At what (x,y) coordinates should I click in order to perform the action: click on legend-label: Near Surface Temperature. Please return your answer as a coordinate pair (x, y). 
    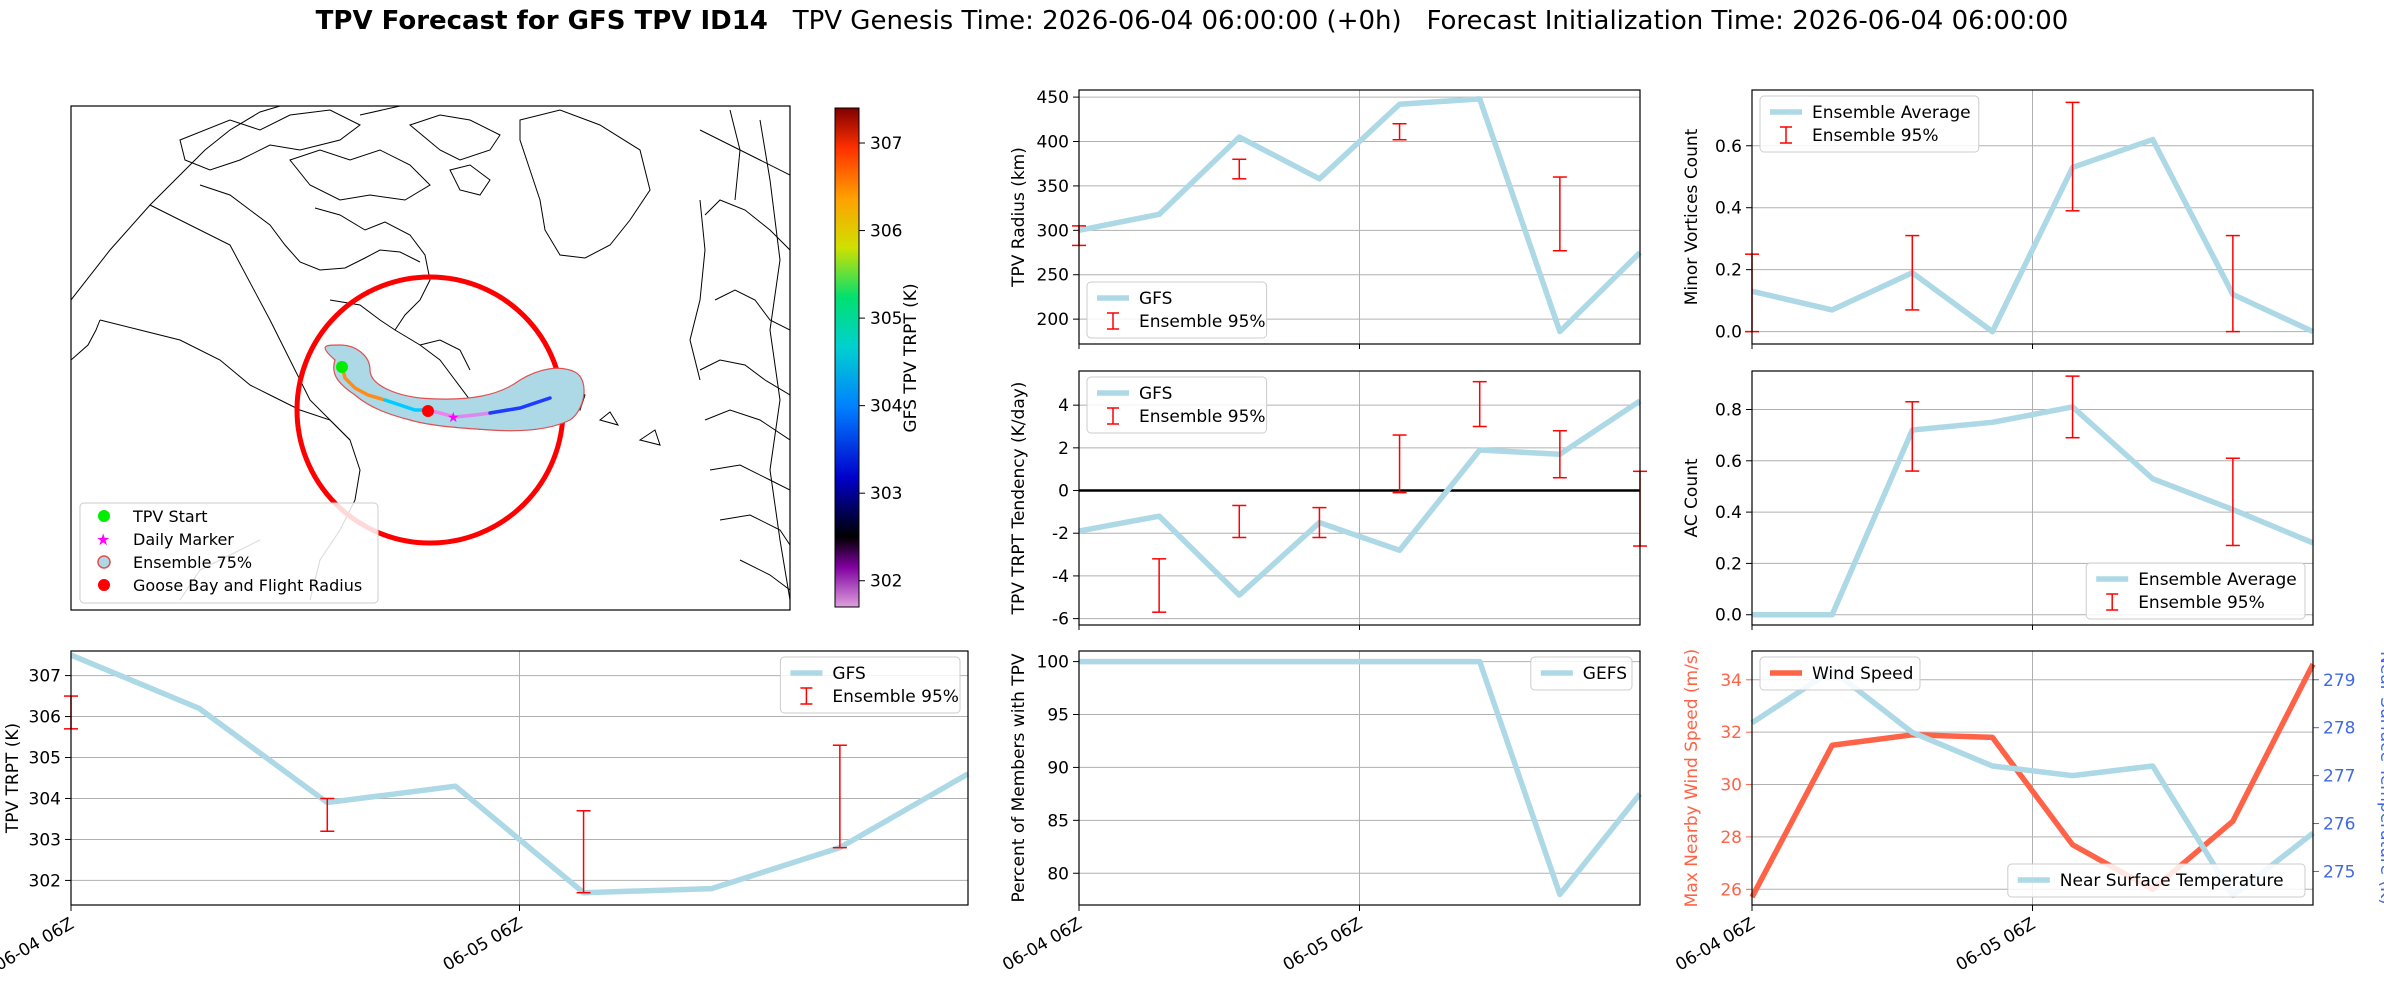
    Looking at the image, I should click on (2172, 881).